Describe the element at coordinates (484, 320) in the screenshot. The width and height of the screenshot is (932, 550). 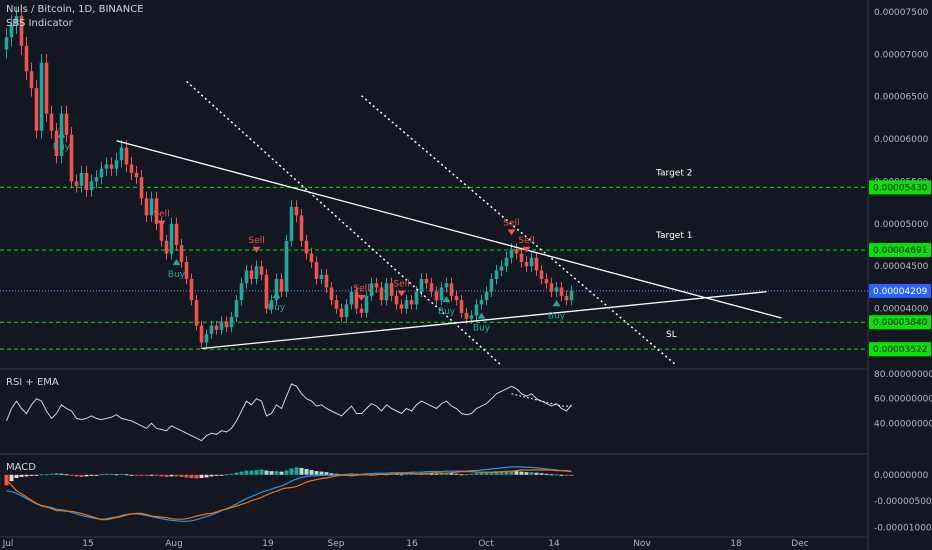
I see `ascending-support-line` at that location.